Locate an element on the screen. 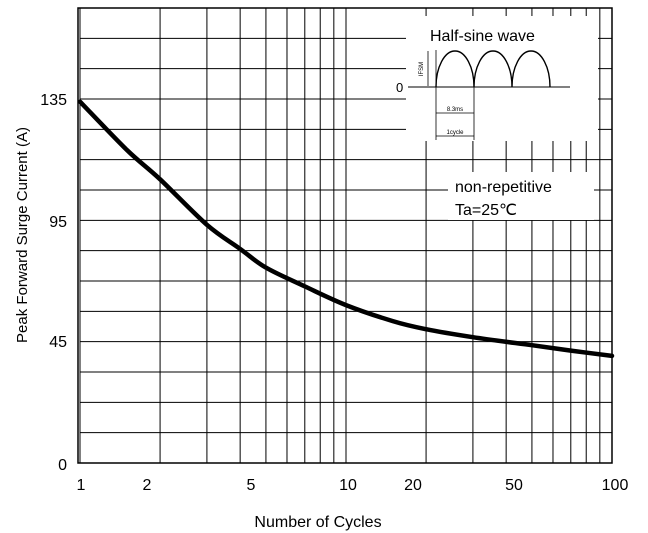  x-tick-label-1: 1 is located at coordinates (81, 485).